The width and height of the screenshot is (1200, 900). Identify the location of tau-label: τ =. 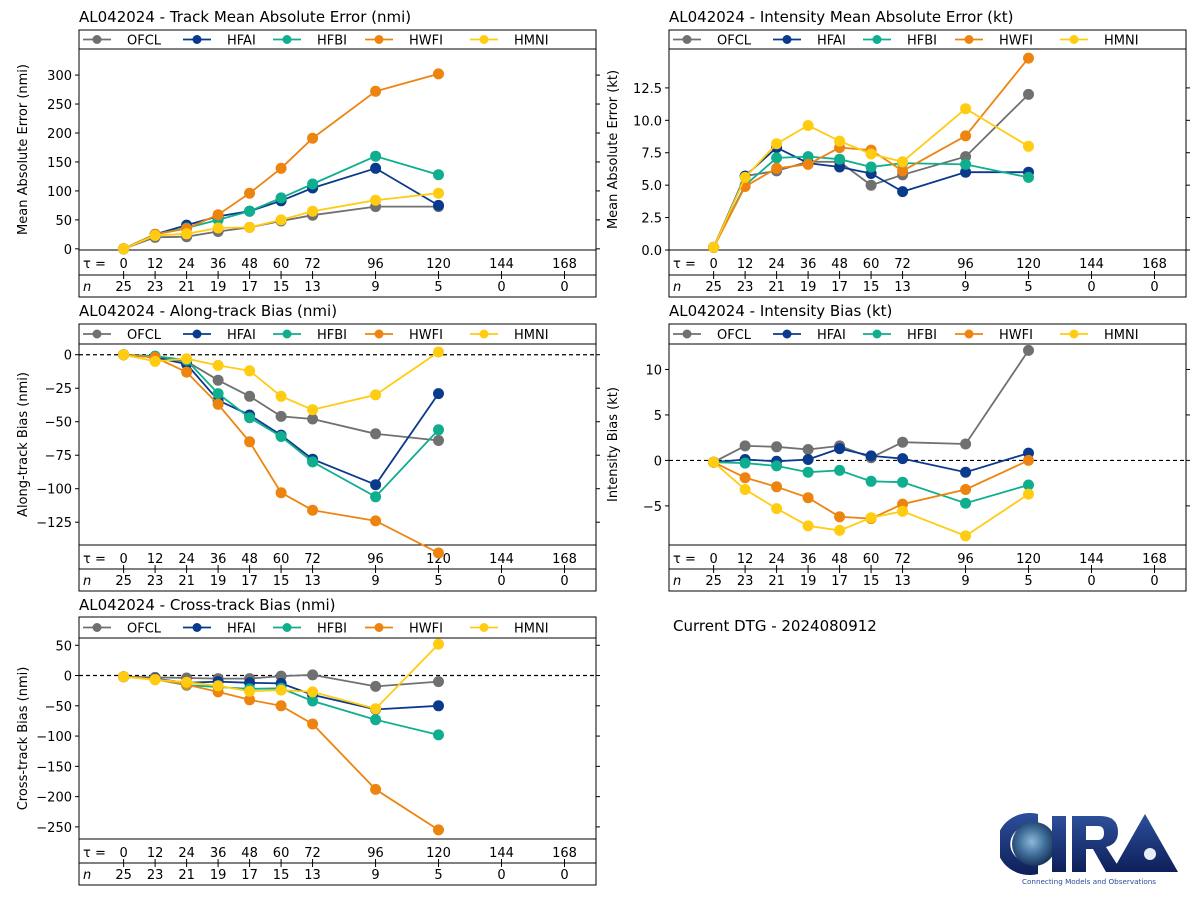
(684, 264).